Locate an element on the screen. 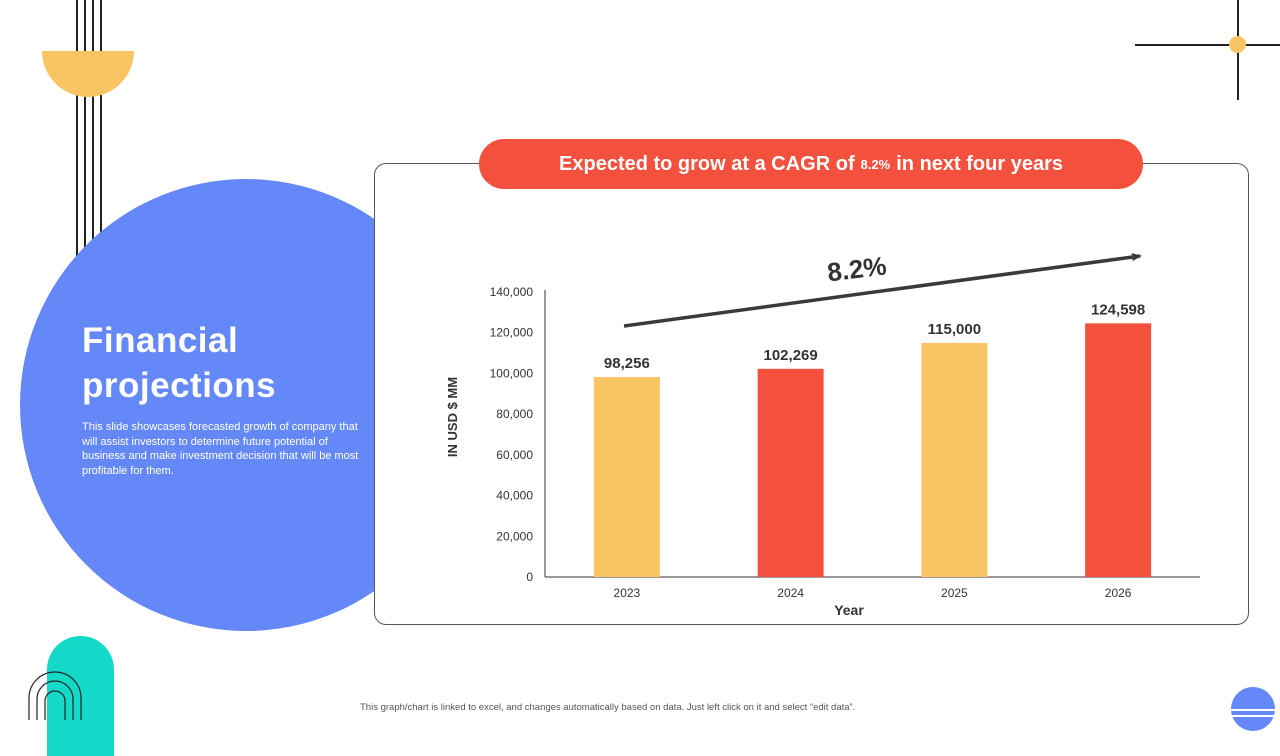  y-tick-label: 80,000 is located at coordinates (514, 414).